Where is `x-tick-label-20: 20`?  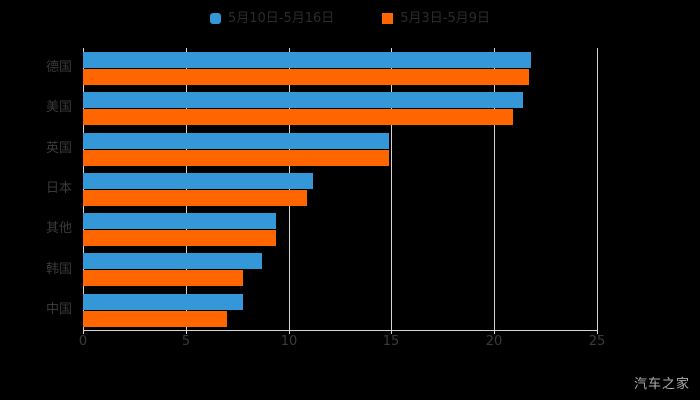 x-tick-label-20: 20 is located at coordinates (494, 341).